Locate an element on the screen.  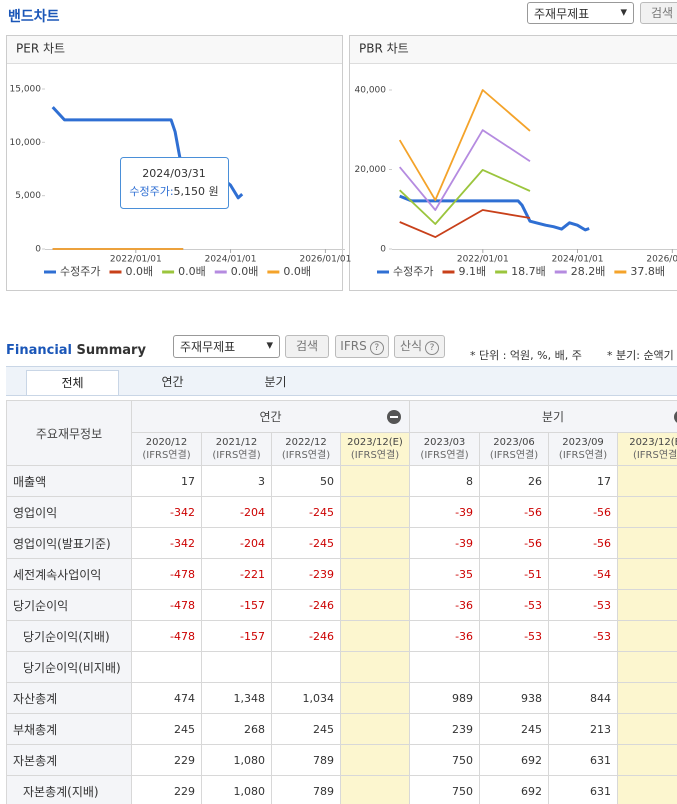
per-header is located at coordinates (174, 49).